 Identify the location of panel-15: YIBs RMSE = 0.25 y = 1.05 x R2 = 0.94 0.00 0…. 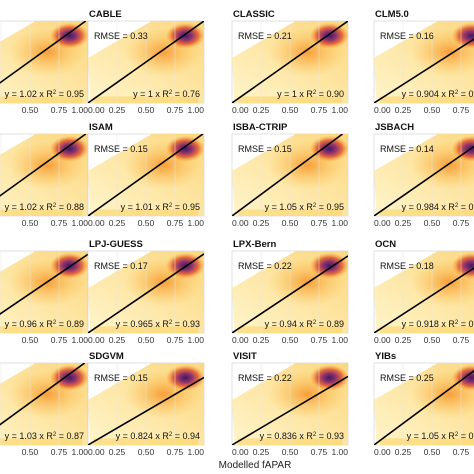
(423, 404).